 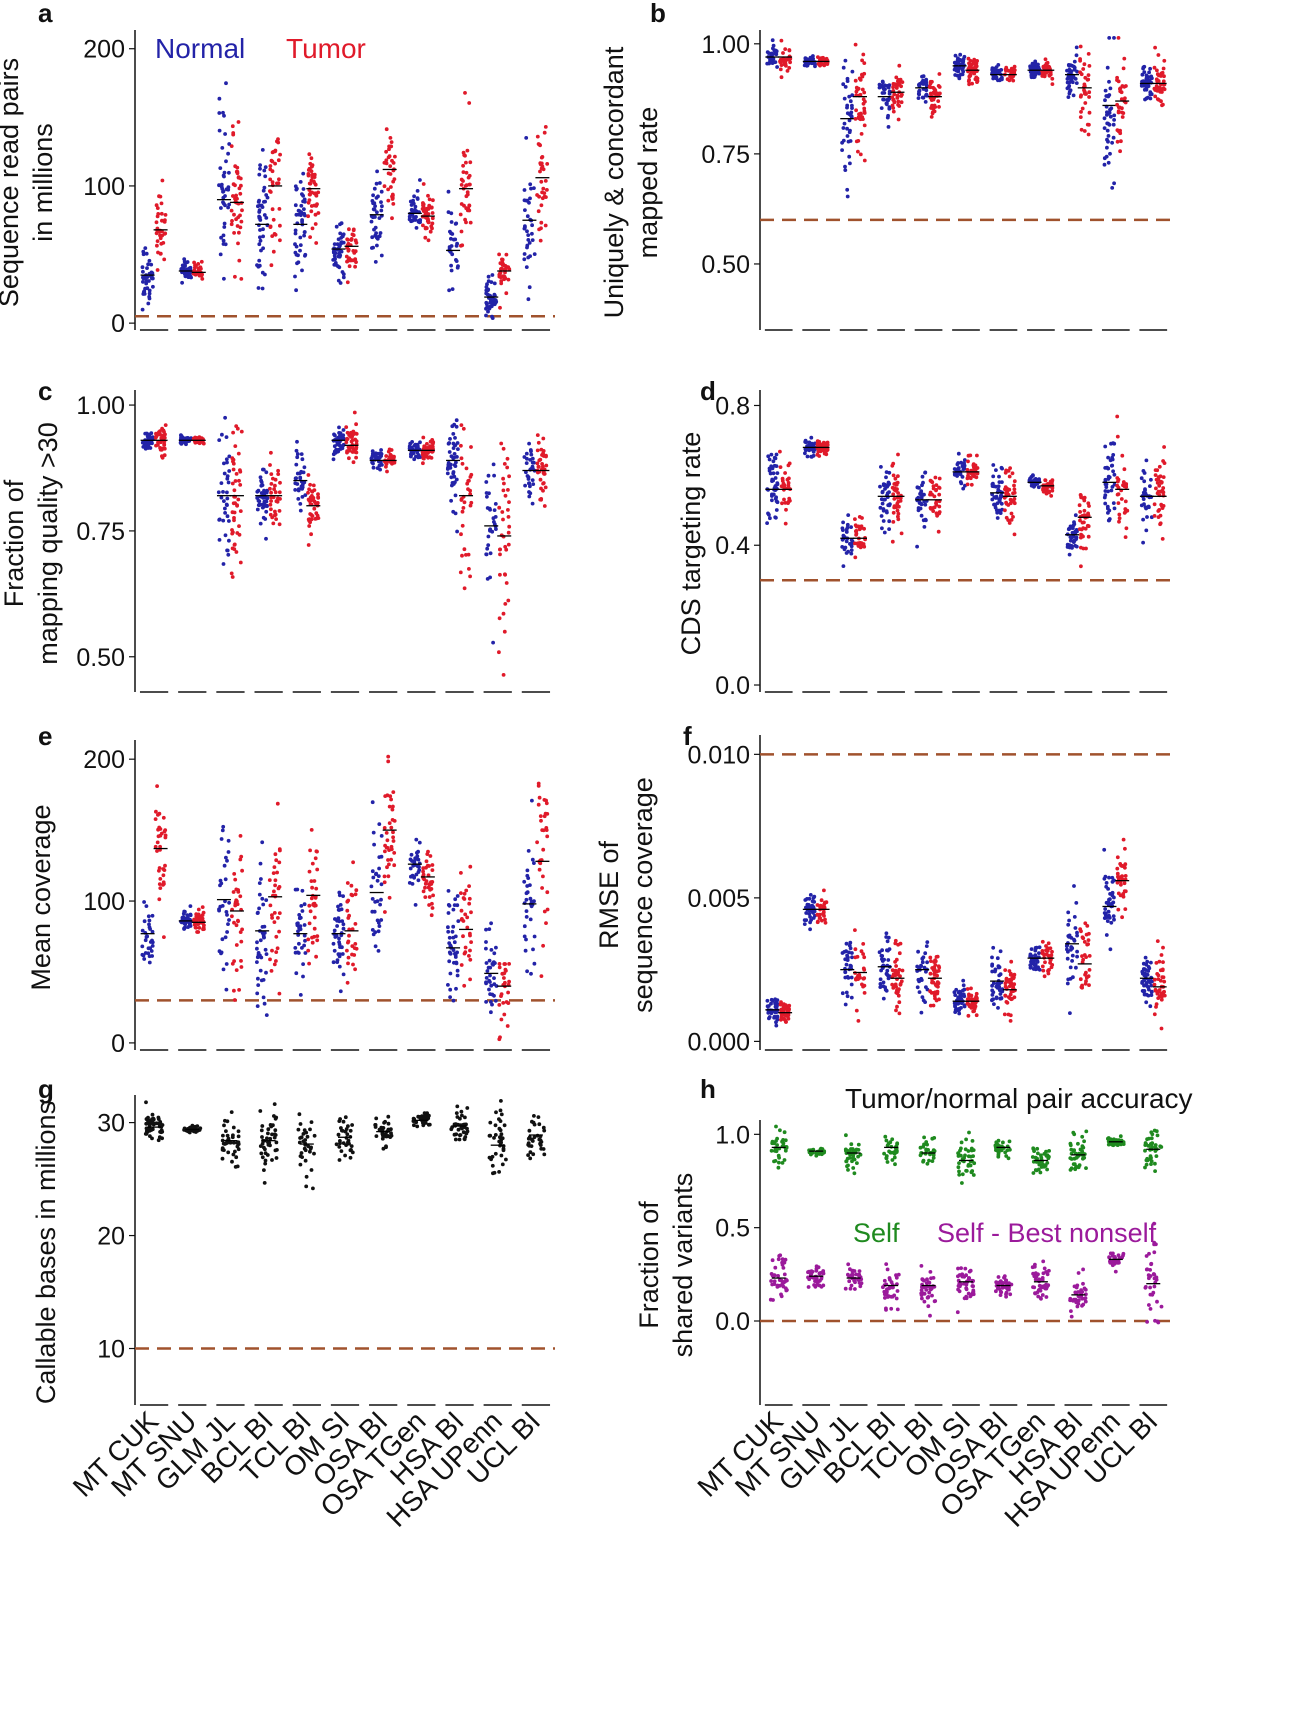 I want to click on series-normal, so click(x=338, y=530).